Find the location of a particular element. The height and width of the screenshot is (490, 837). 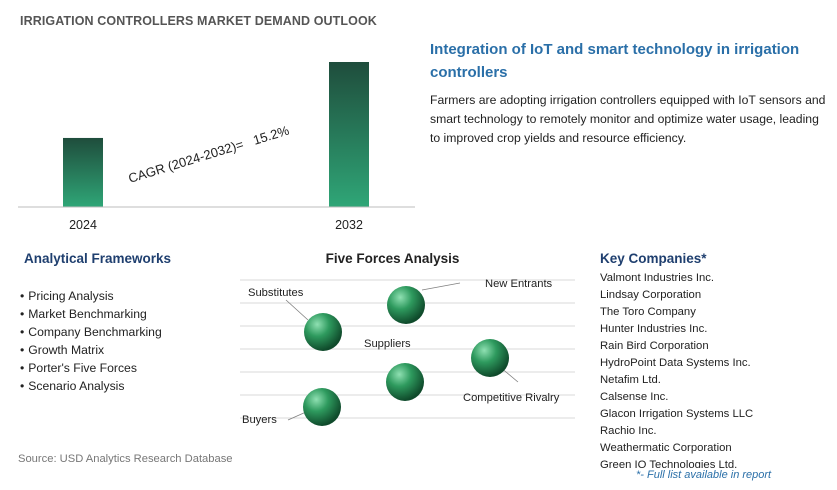

company-item: Lindsay Corporation is located at coordinates (651, 295).